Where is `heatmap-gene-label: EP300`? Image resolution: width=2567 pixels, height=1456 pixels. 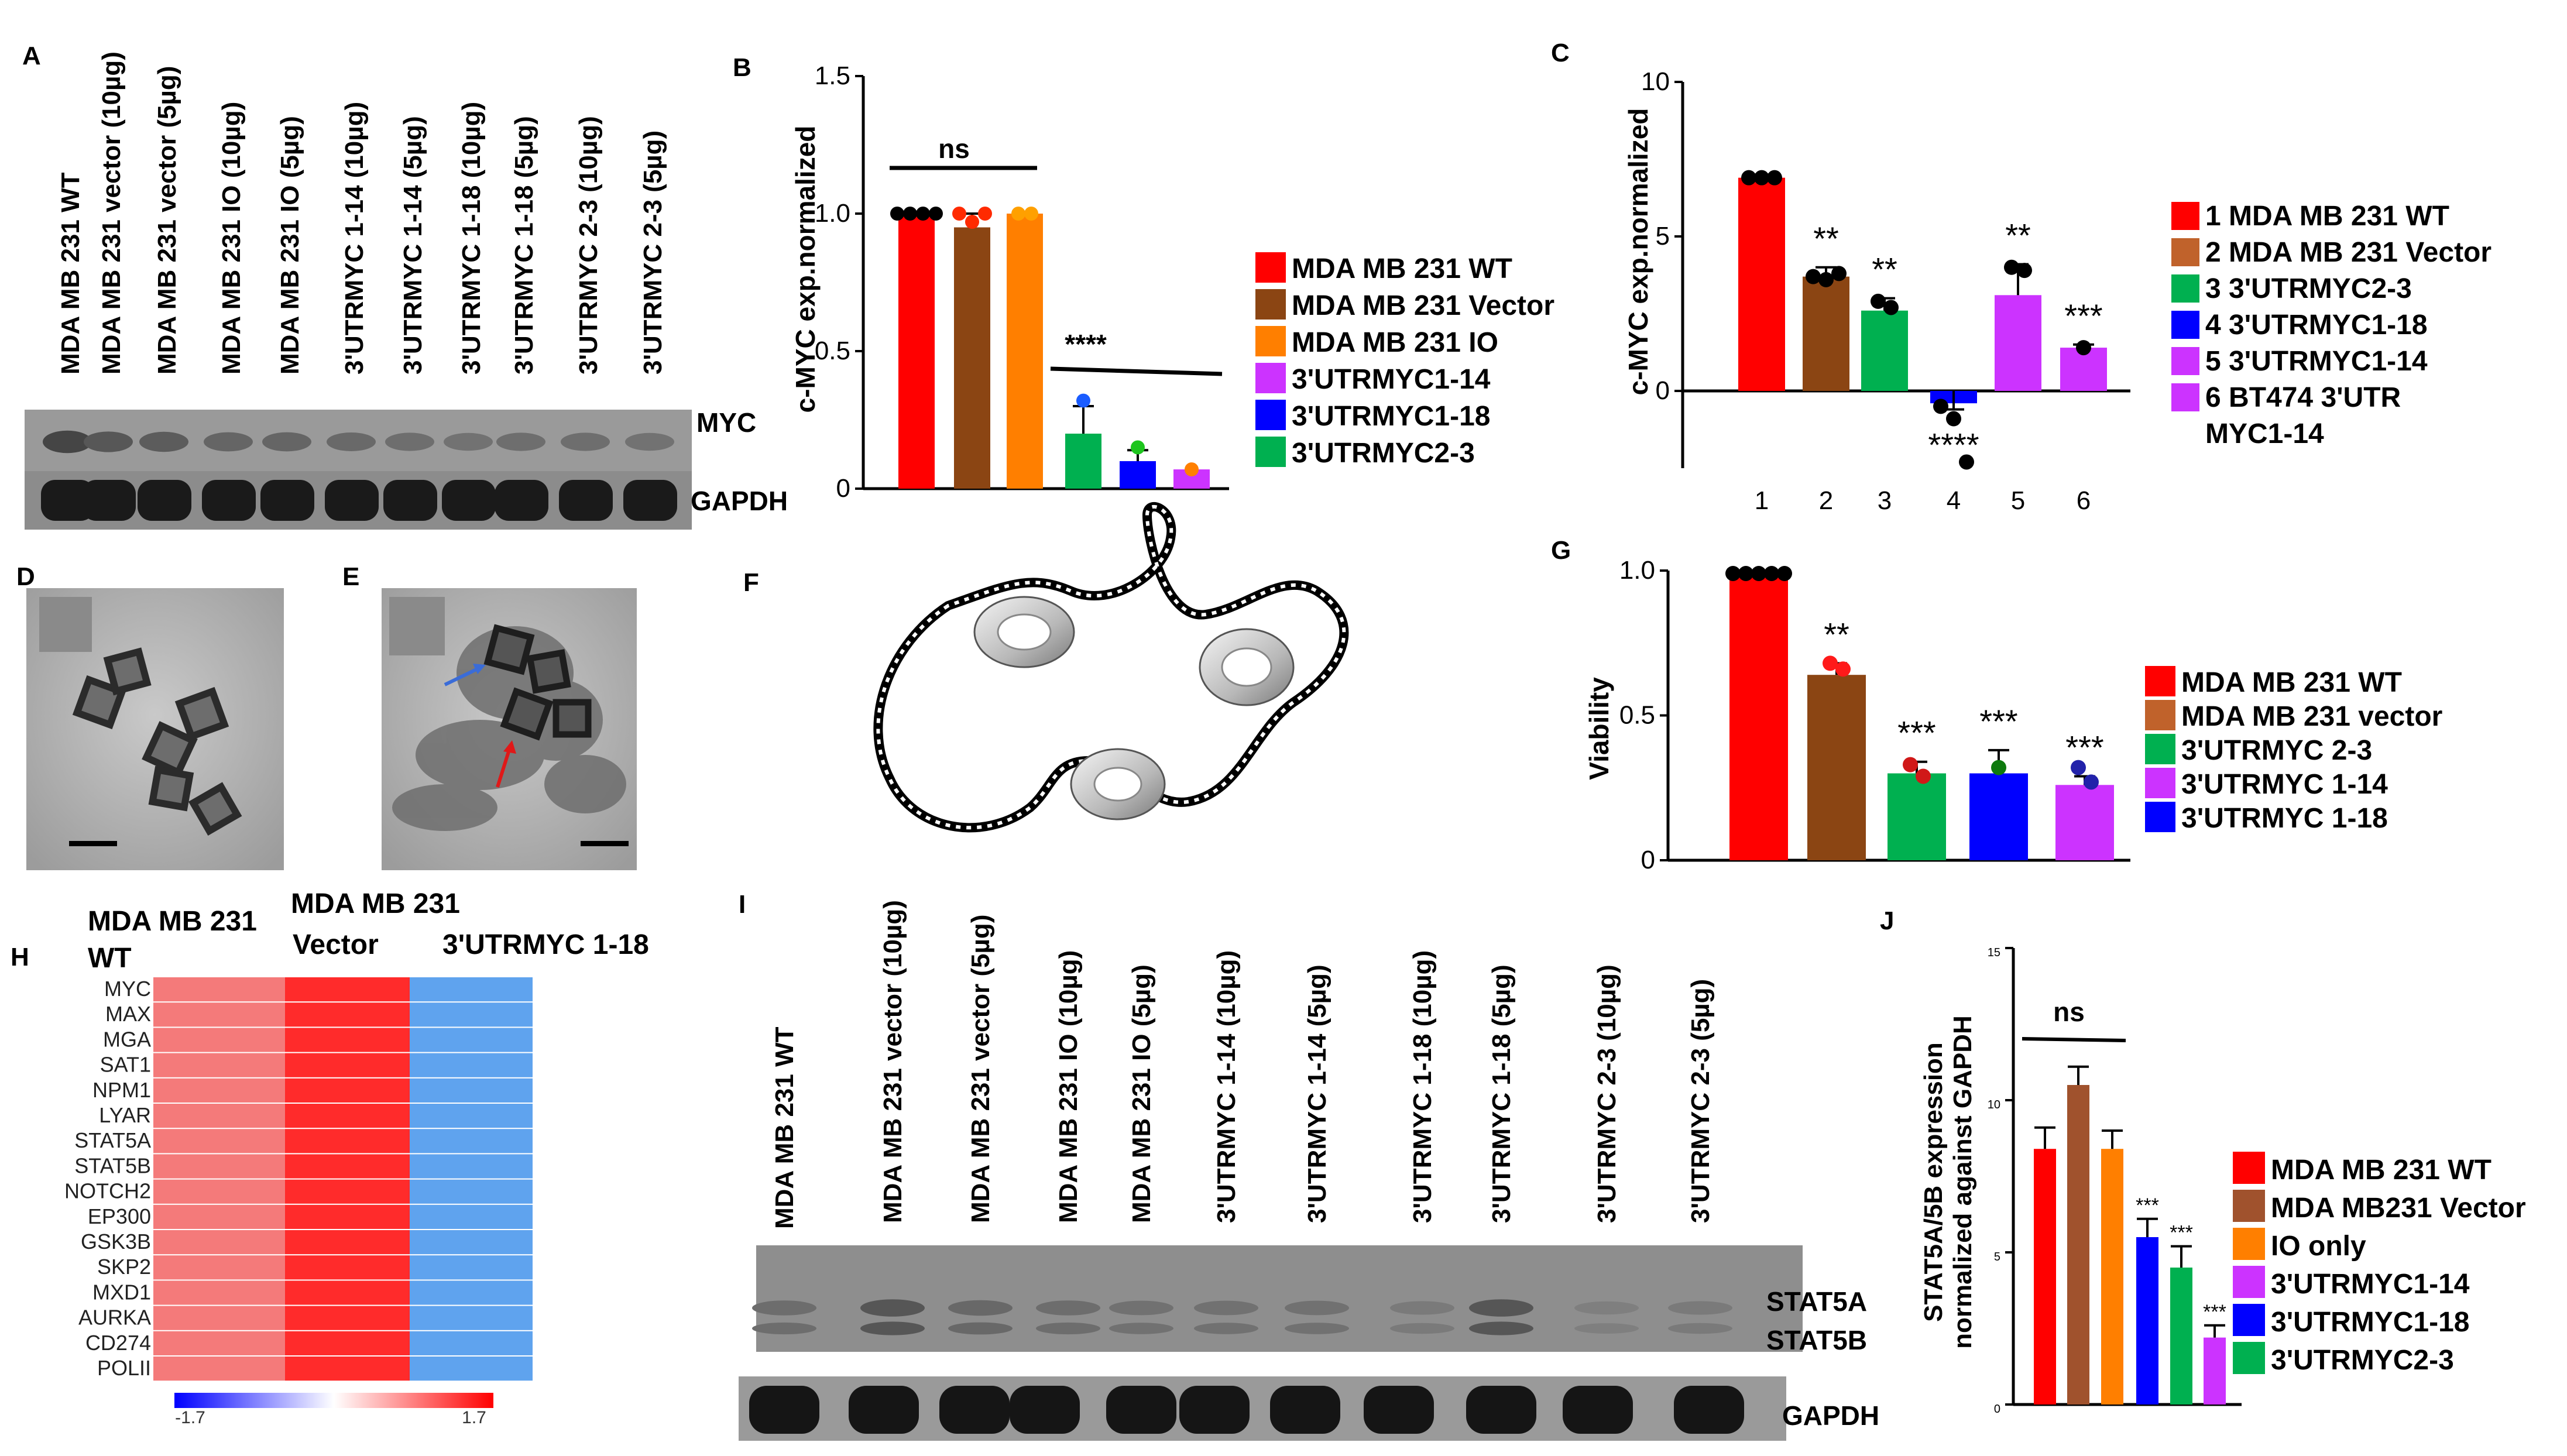 heatmap-gene-label: EP300 is located at coordinates (119, 1216).